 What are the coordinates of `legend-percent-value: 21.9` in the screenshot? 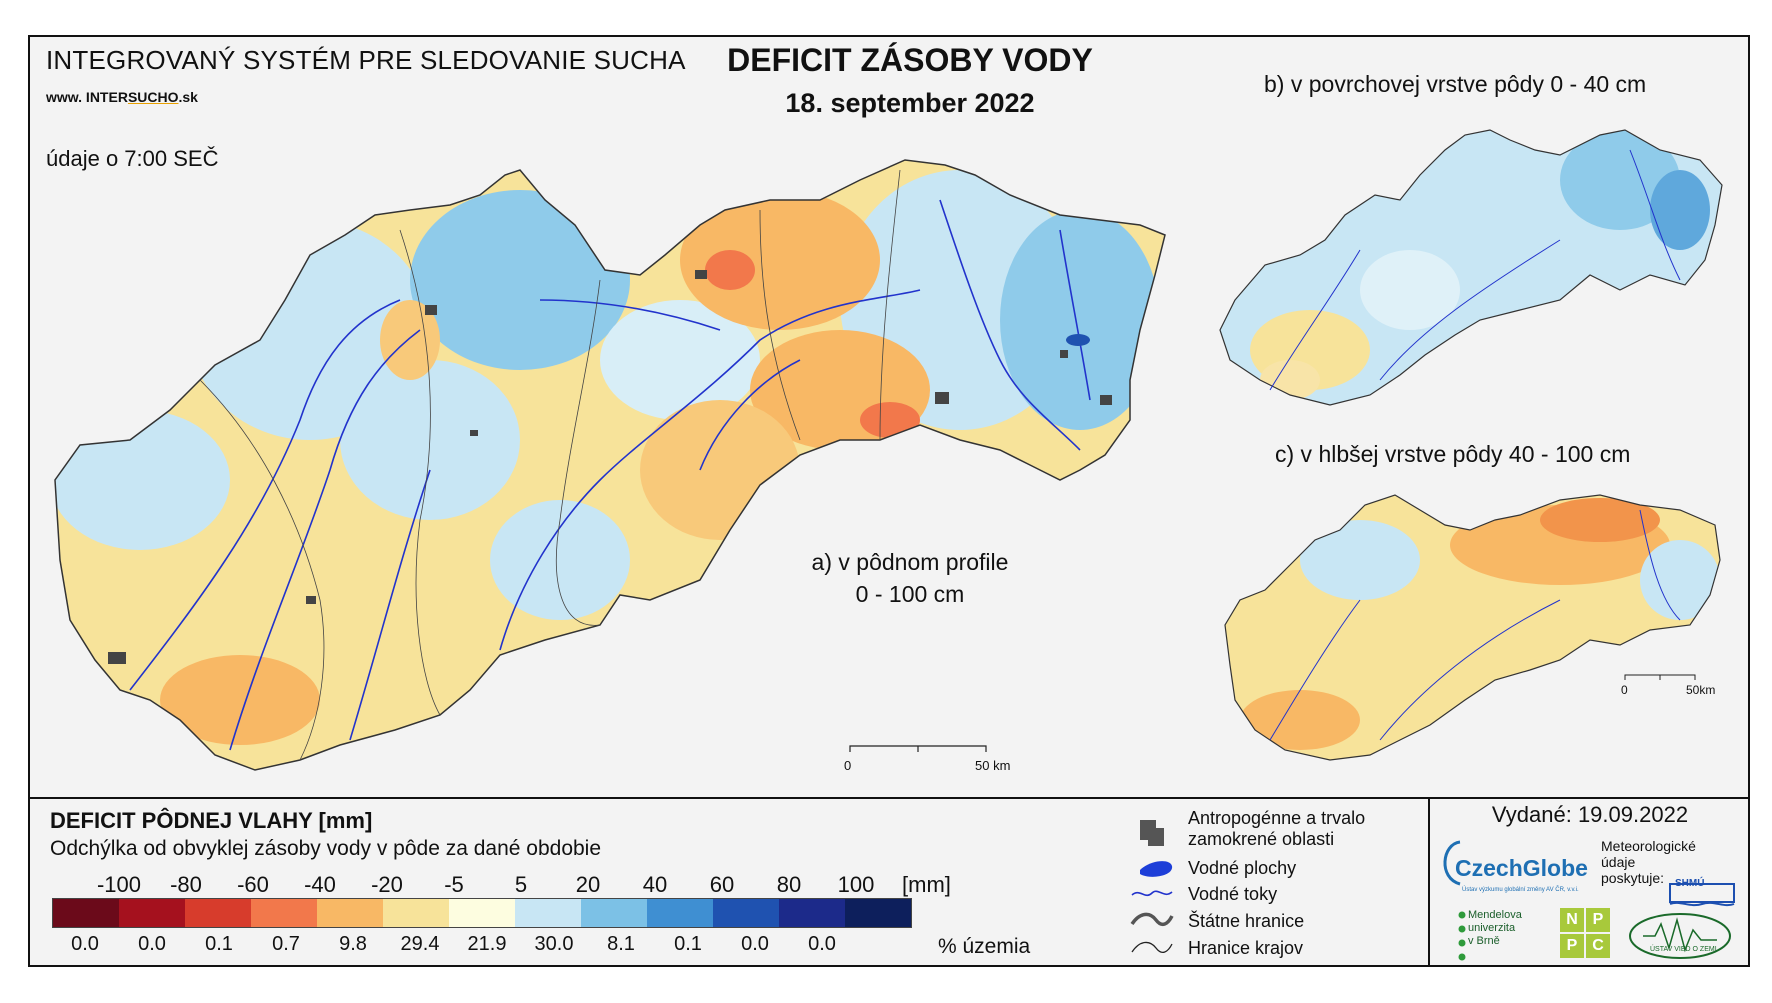 It's located at (487, 944).